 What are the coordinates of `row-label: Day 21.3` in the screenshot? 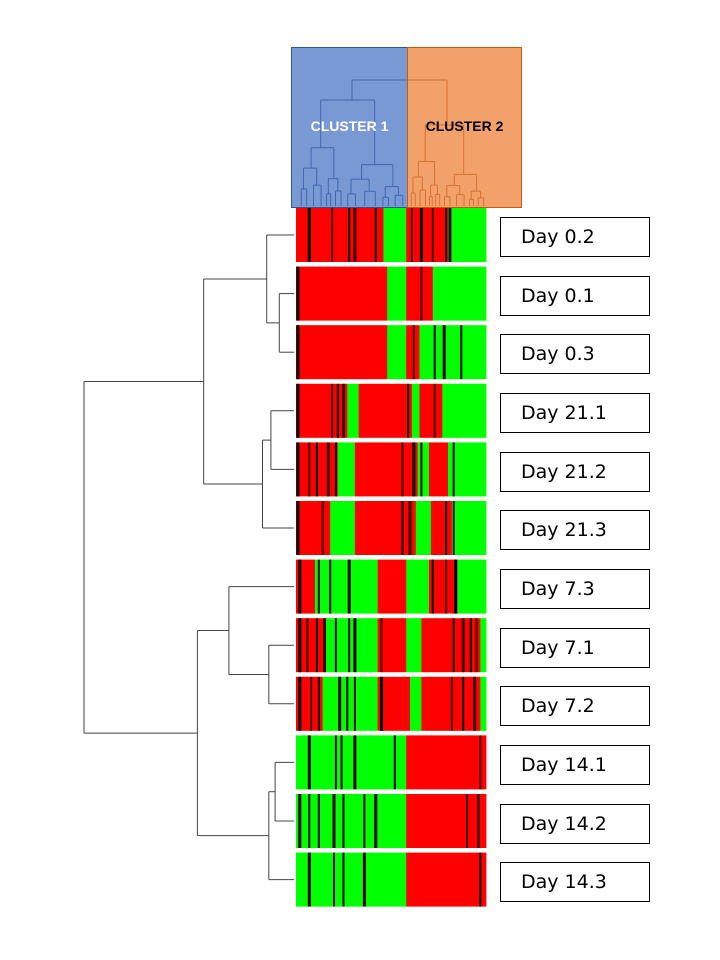 It's located at (575, 530).